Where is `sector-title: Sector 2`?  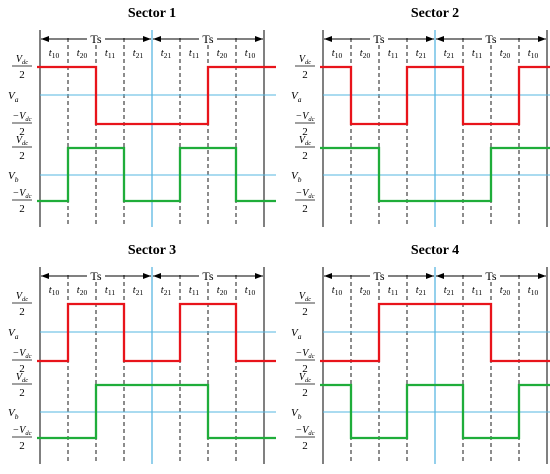 sector-title: Sector 2 is located at coordinates (435, 13).